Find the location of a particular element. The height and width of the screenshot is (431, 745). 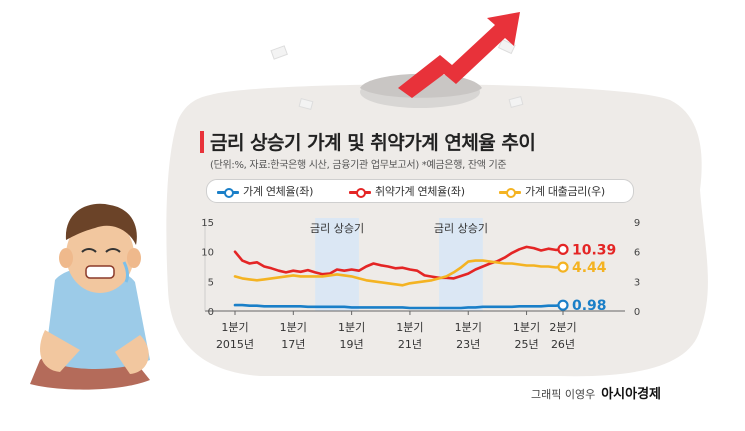

y-tick-label-right: 9 is located at coordinates (637, 223).